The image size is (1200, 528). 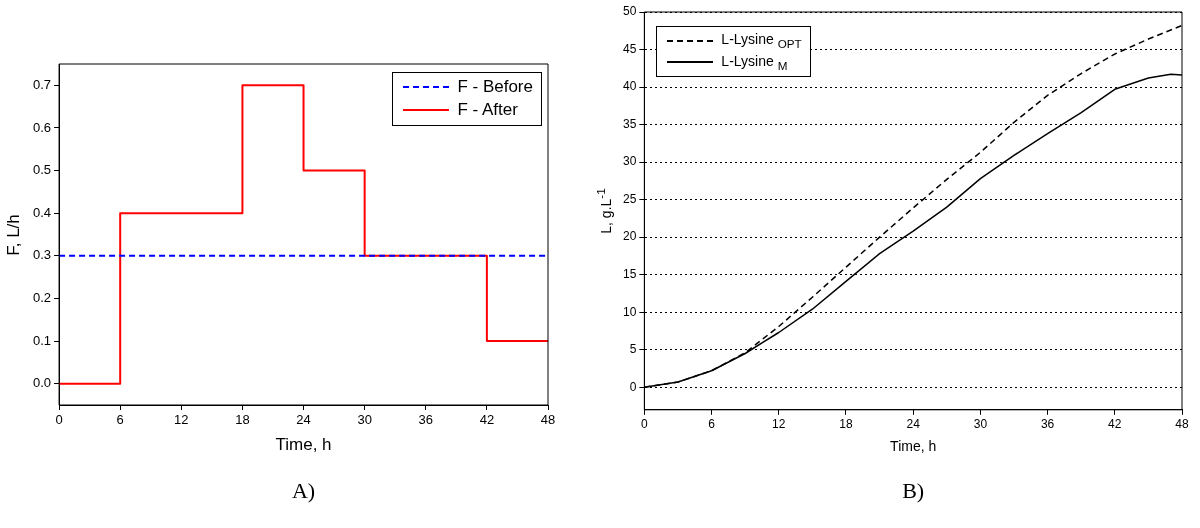 What do you see at coordinates (42, 170) in the screenshot?
I see `y-tick-label: 0.5` at bounding box center [42, 170].